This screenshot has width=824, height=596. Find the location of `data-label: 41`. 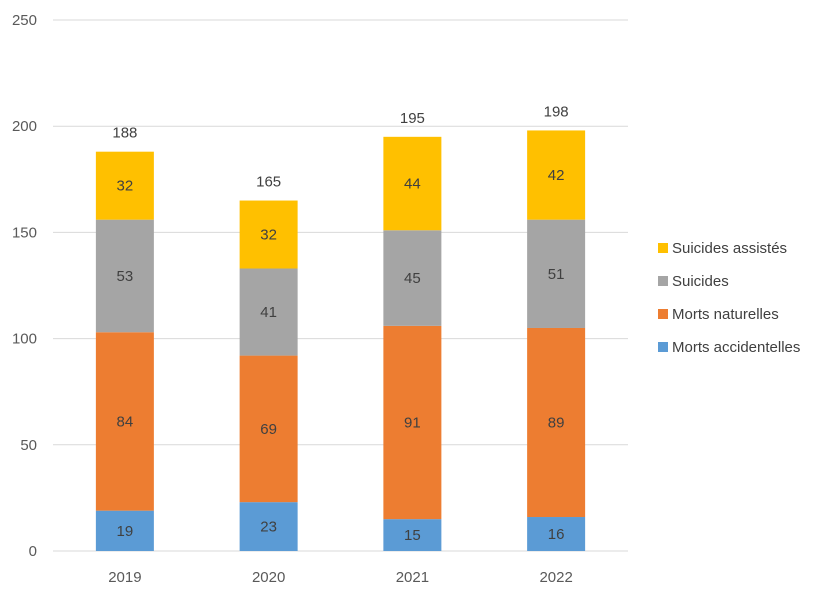

data-label: 41 is located at coordinates (268, 312).